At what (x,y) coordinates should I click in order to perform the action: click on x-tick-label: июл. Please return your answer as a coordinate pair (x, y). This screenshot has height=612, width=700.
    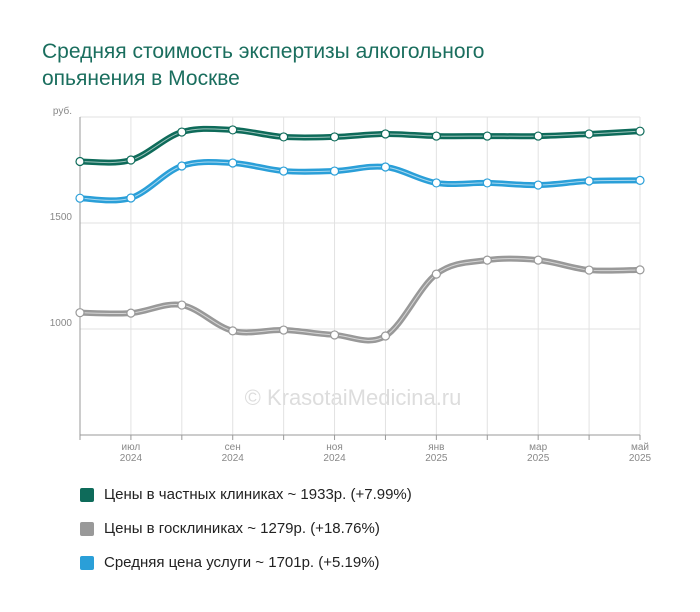
    Looking at the image, I should click on (131, 447).